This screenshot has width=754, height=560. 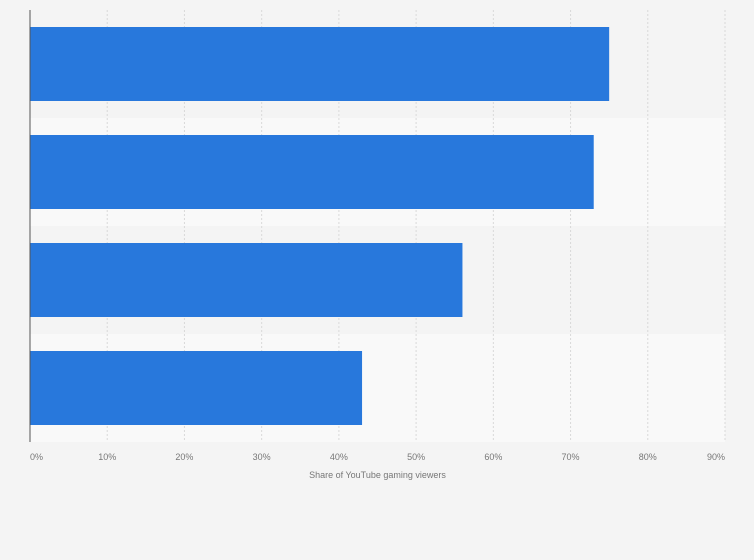 What do you see at coordinates (716, 457) in the screenshot?
I see `x-tick-label: 90%` at bounding box center [716, 457].